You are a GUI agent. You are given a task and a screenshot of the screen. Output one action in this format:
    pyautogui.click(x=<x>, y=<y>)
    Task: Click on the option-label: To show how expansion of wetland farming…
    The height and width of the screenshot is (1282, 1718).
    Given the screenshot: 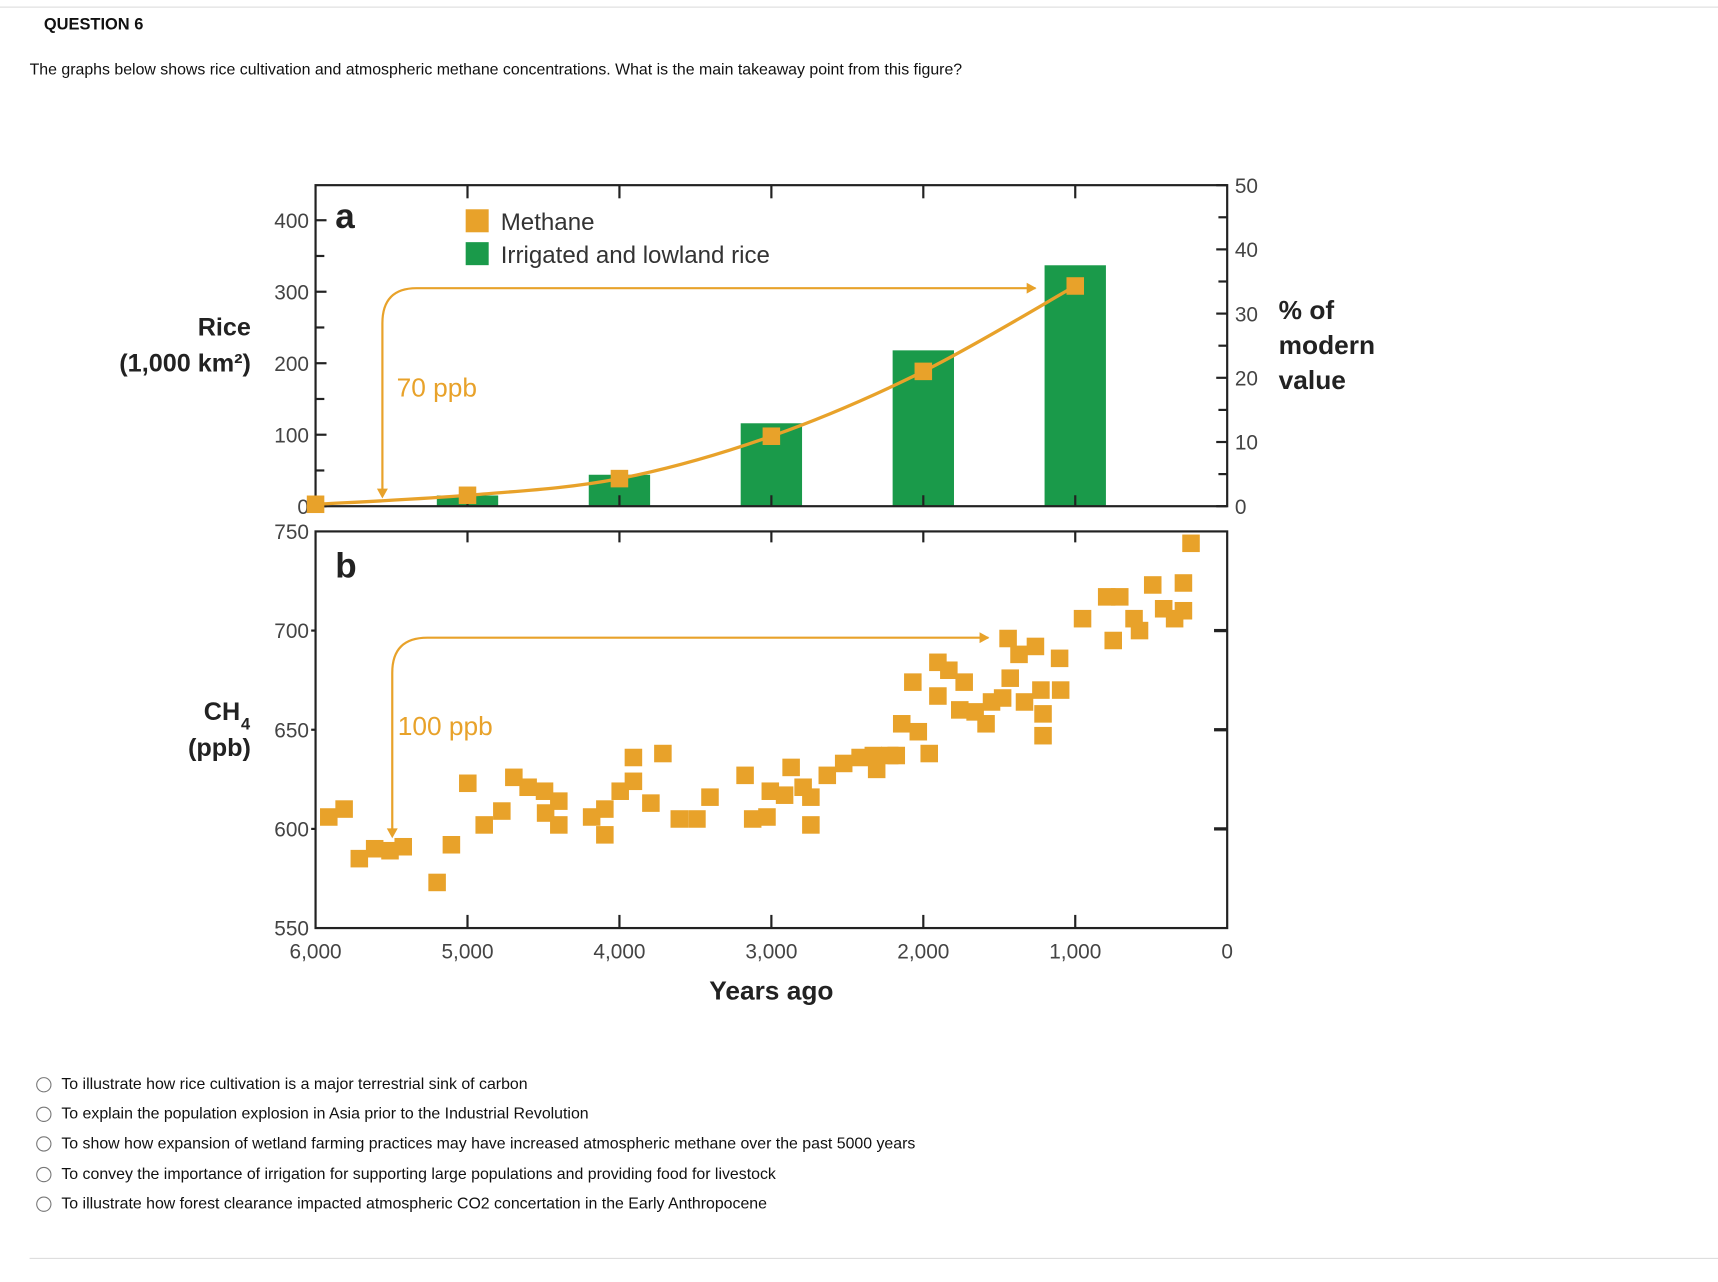 What is the action you would take?
    pyautogui.click(x=488, y=1144)
    